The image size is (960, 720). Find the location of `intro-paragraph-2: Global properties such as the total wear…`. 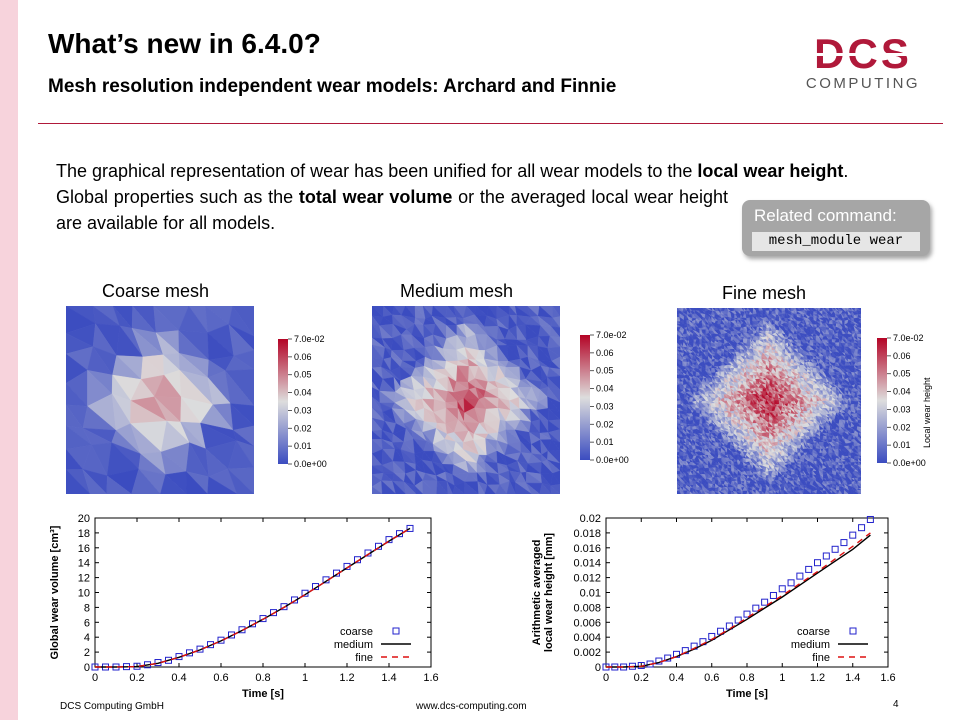

intro-paragraph-2: Global properties such as the total wear… is located at coordinates (392, 210).